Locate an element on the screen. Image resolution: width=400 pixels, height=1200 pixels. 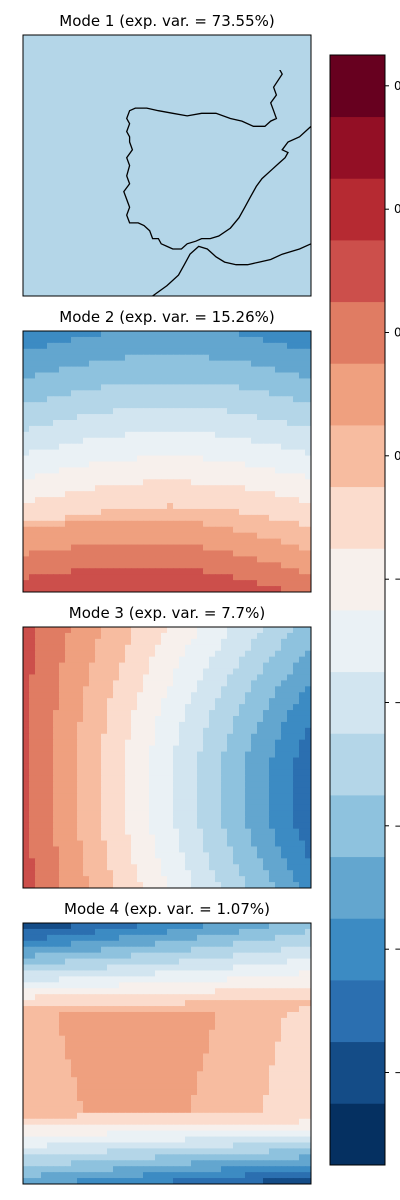
panel-title-mode-4: Mode 4 (exp. var. = 1.07%) is located at coordinates (167, 909).